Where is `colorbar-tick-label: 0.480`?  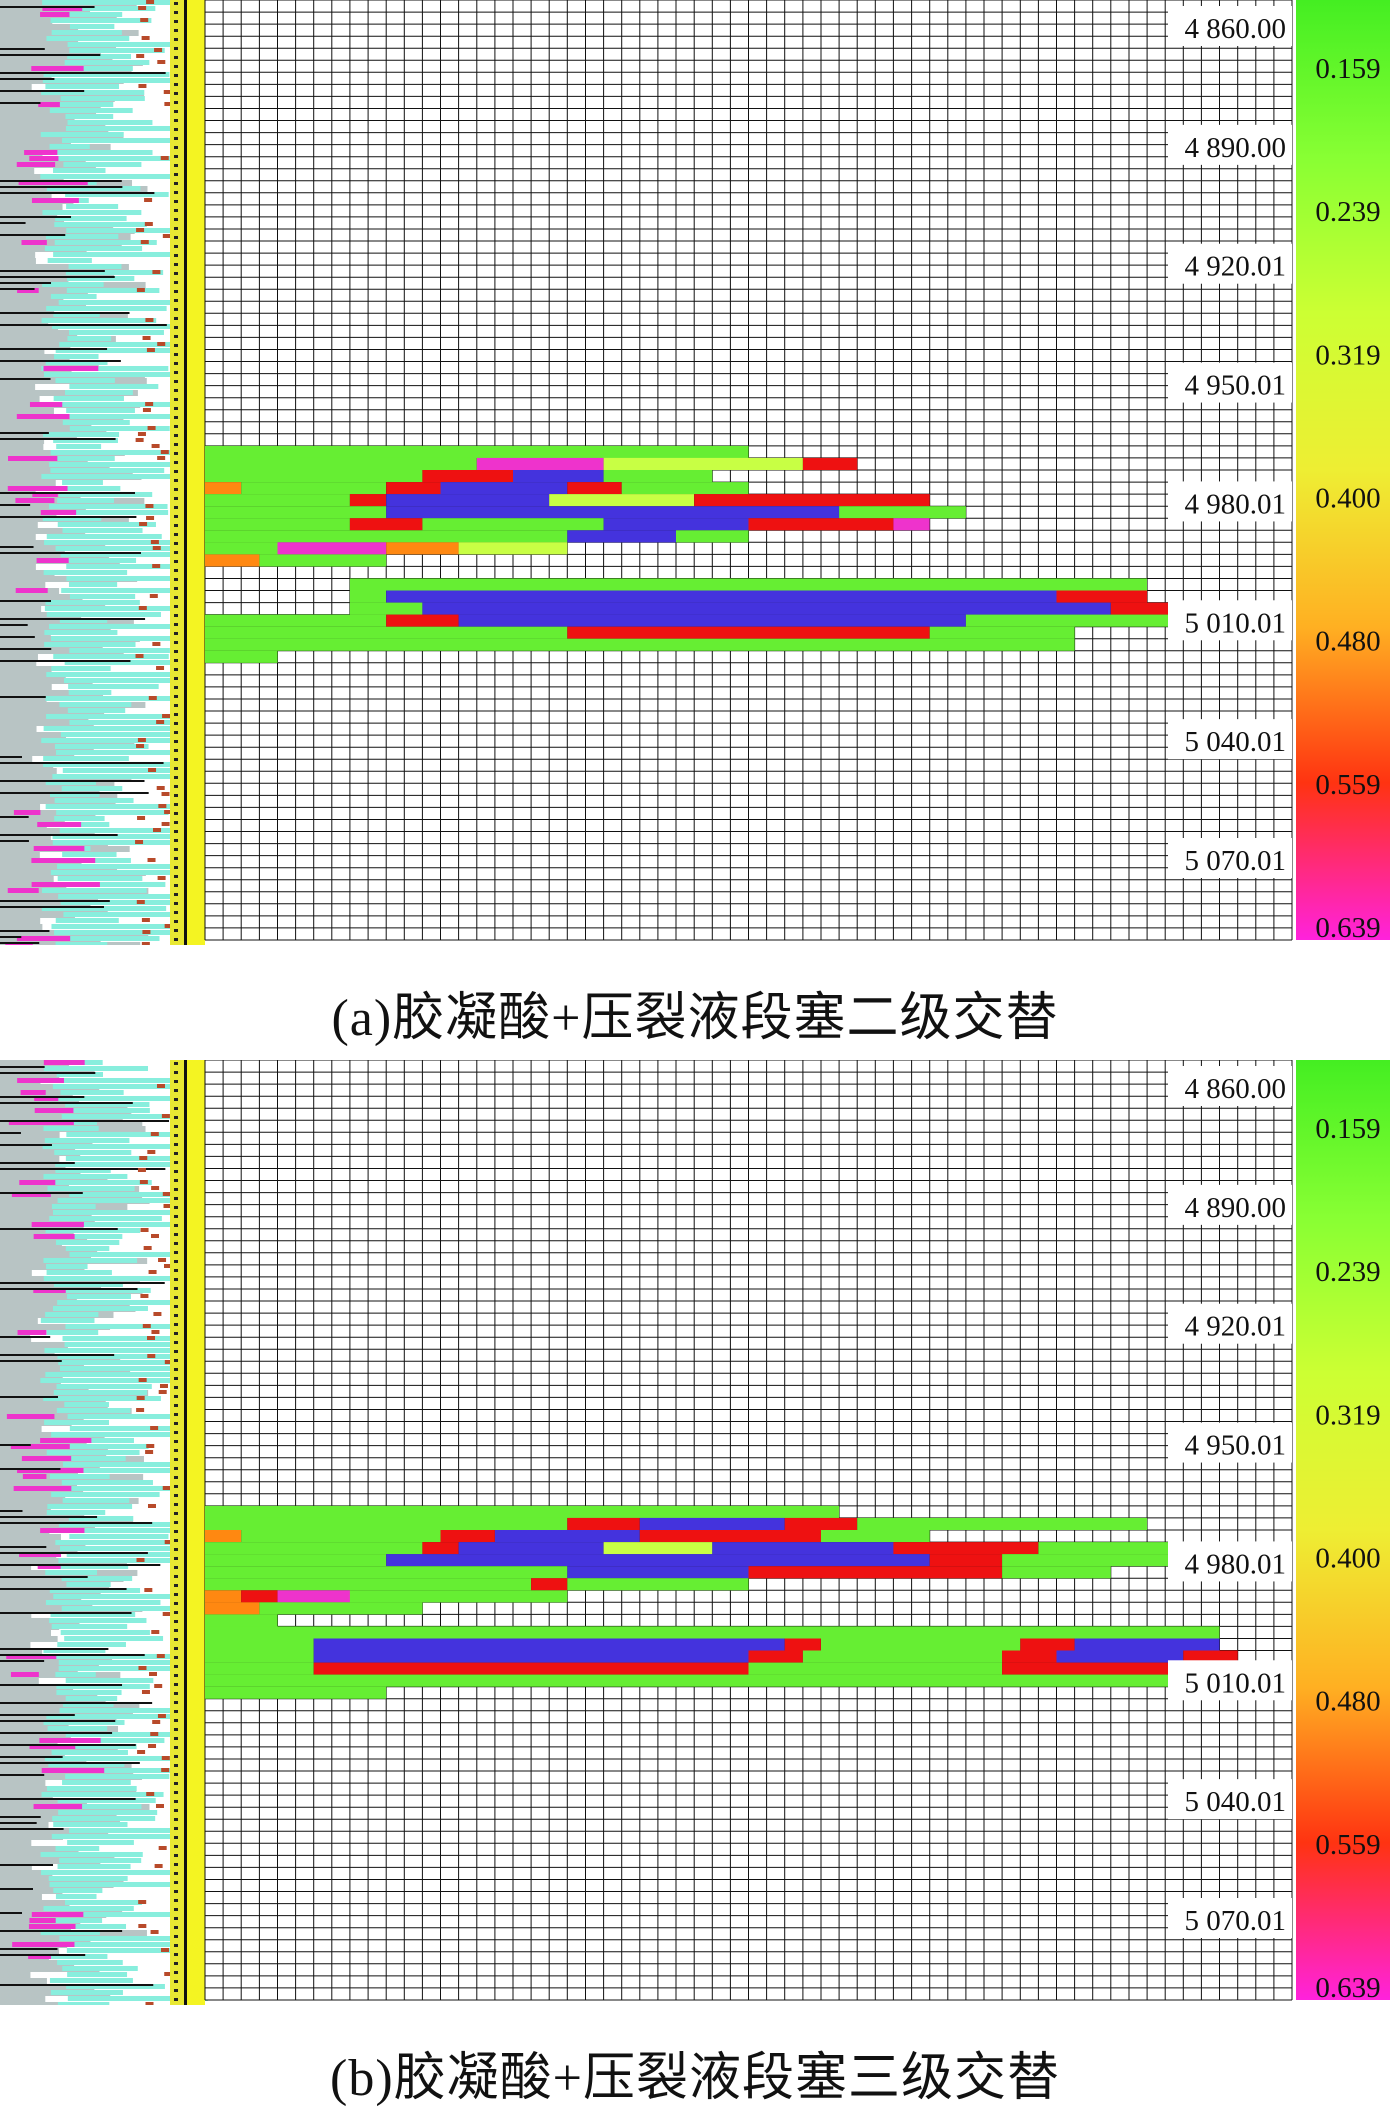
colorbar-tick-label: 0.480 is located at coordinates (1347, 642).